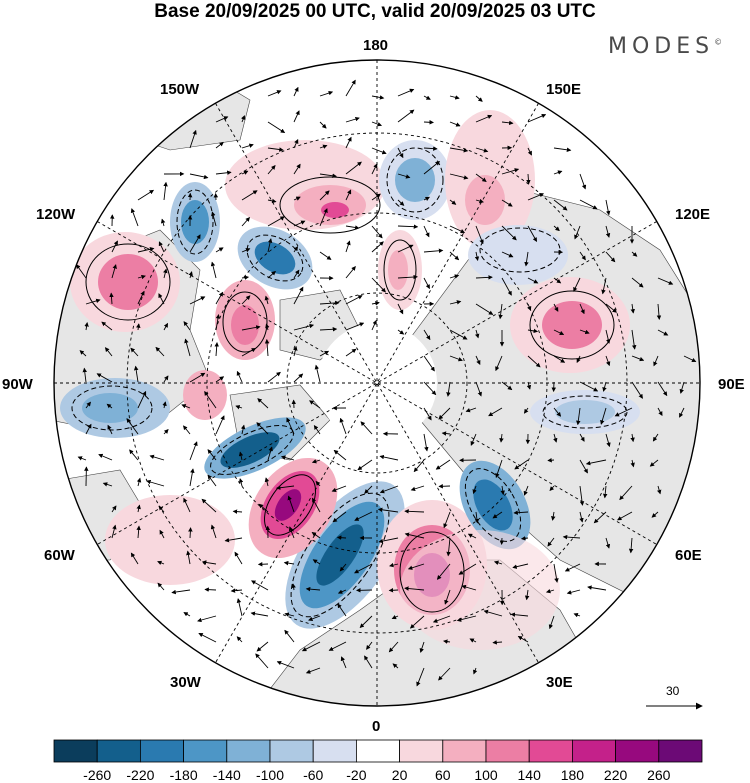 The image size is (750, 783). What do you see at coordinates (313, 775) in the screenshot?
I see `colorbar-tick-label: -60` at bounding box center [313, 775].